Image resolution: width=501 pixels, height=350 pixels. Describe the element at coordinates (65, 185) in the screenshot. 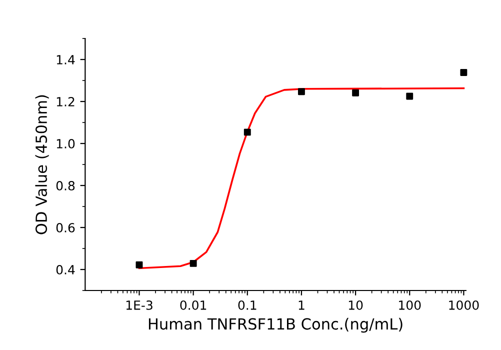

I see `y-tick-label: 0.8` at that location.